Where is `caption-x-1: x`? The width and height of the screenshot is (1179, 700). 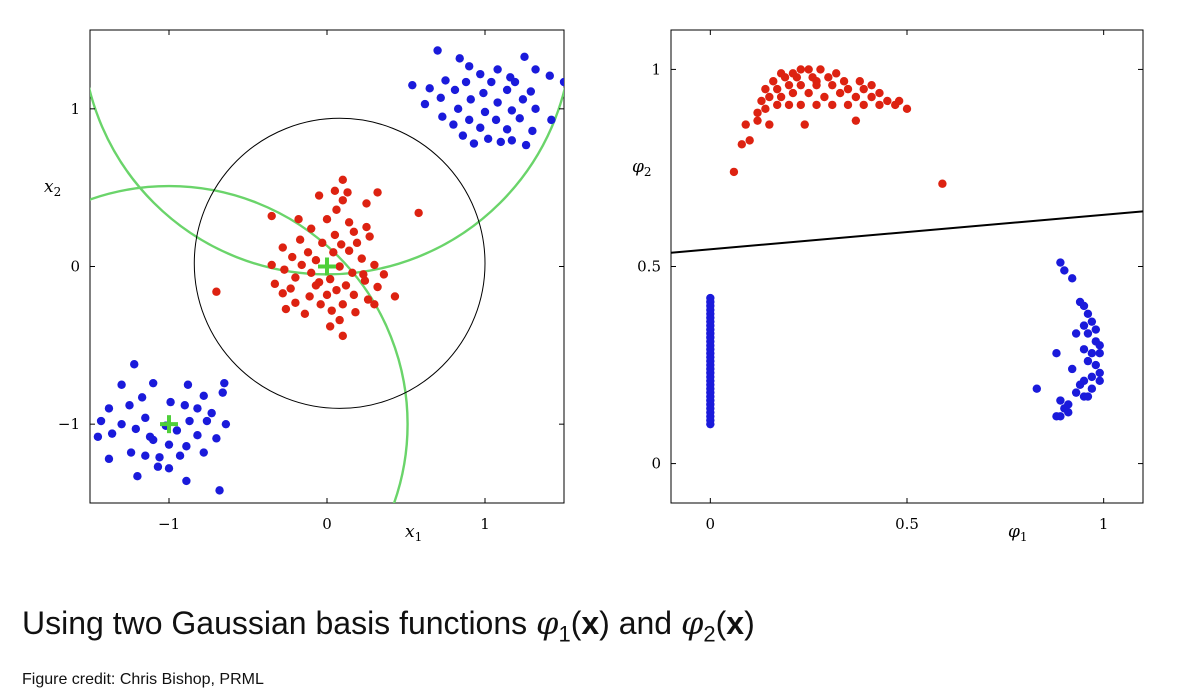 caption-x-1: x is located at coordinates (590, 623).